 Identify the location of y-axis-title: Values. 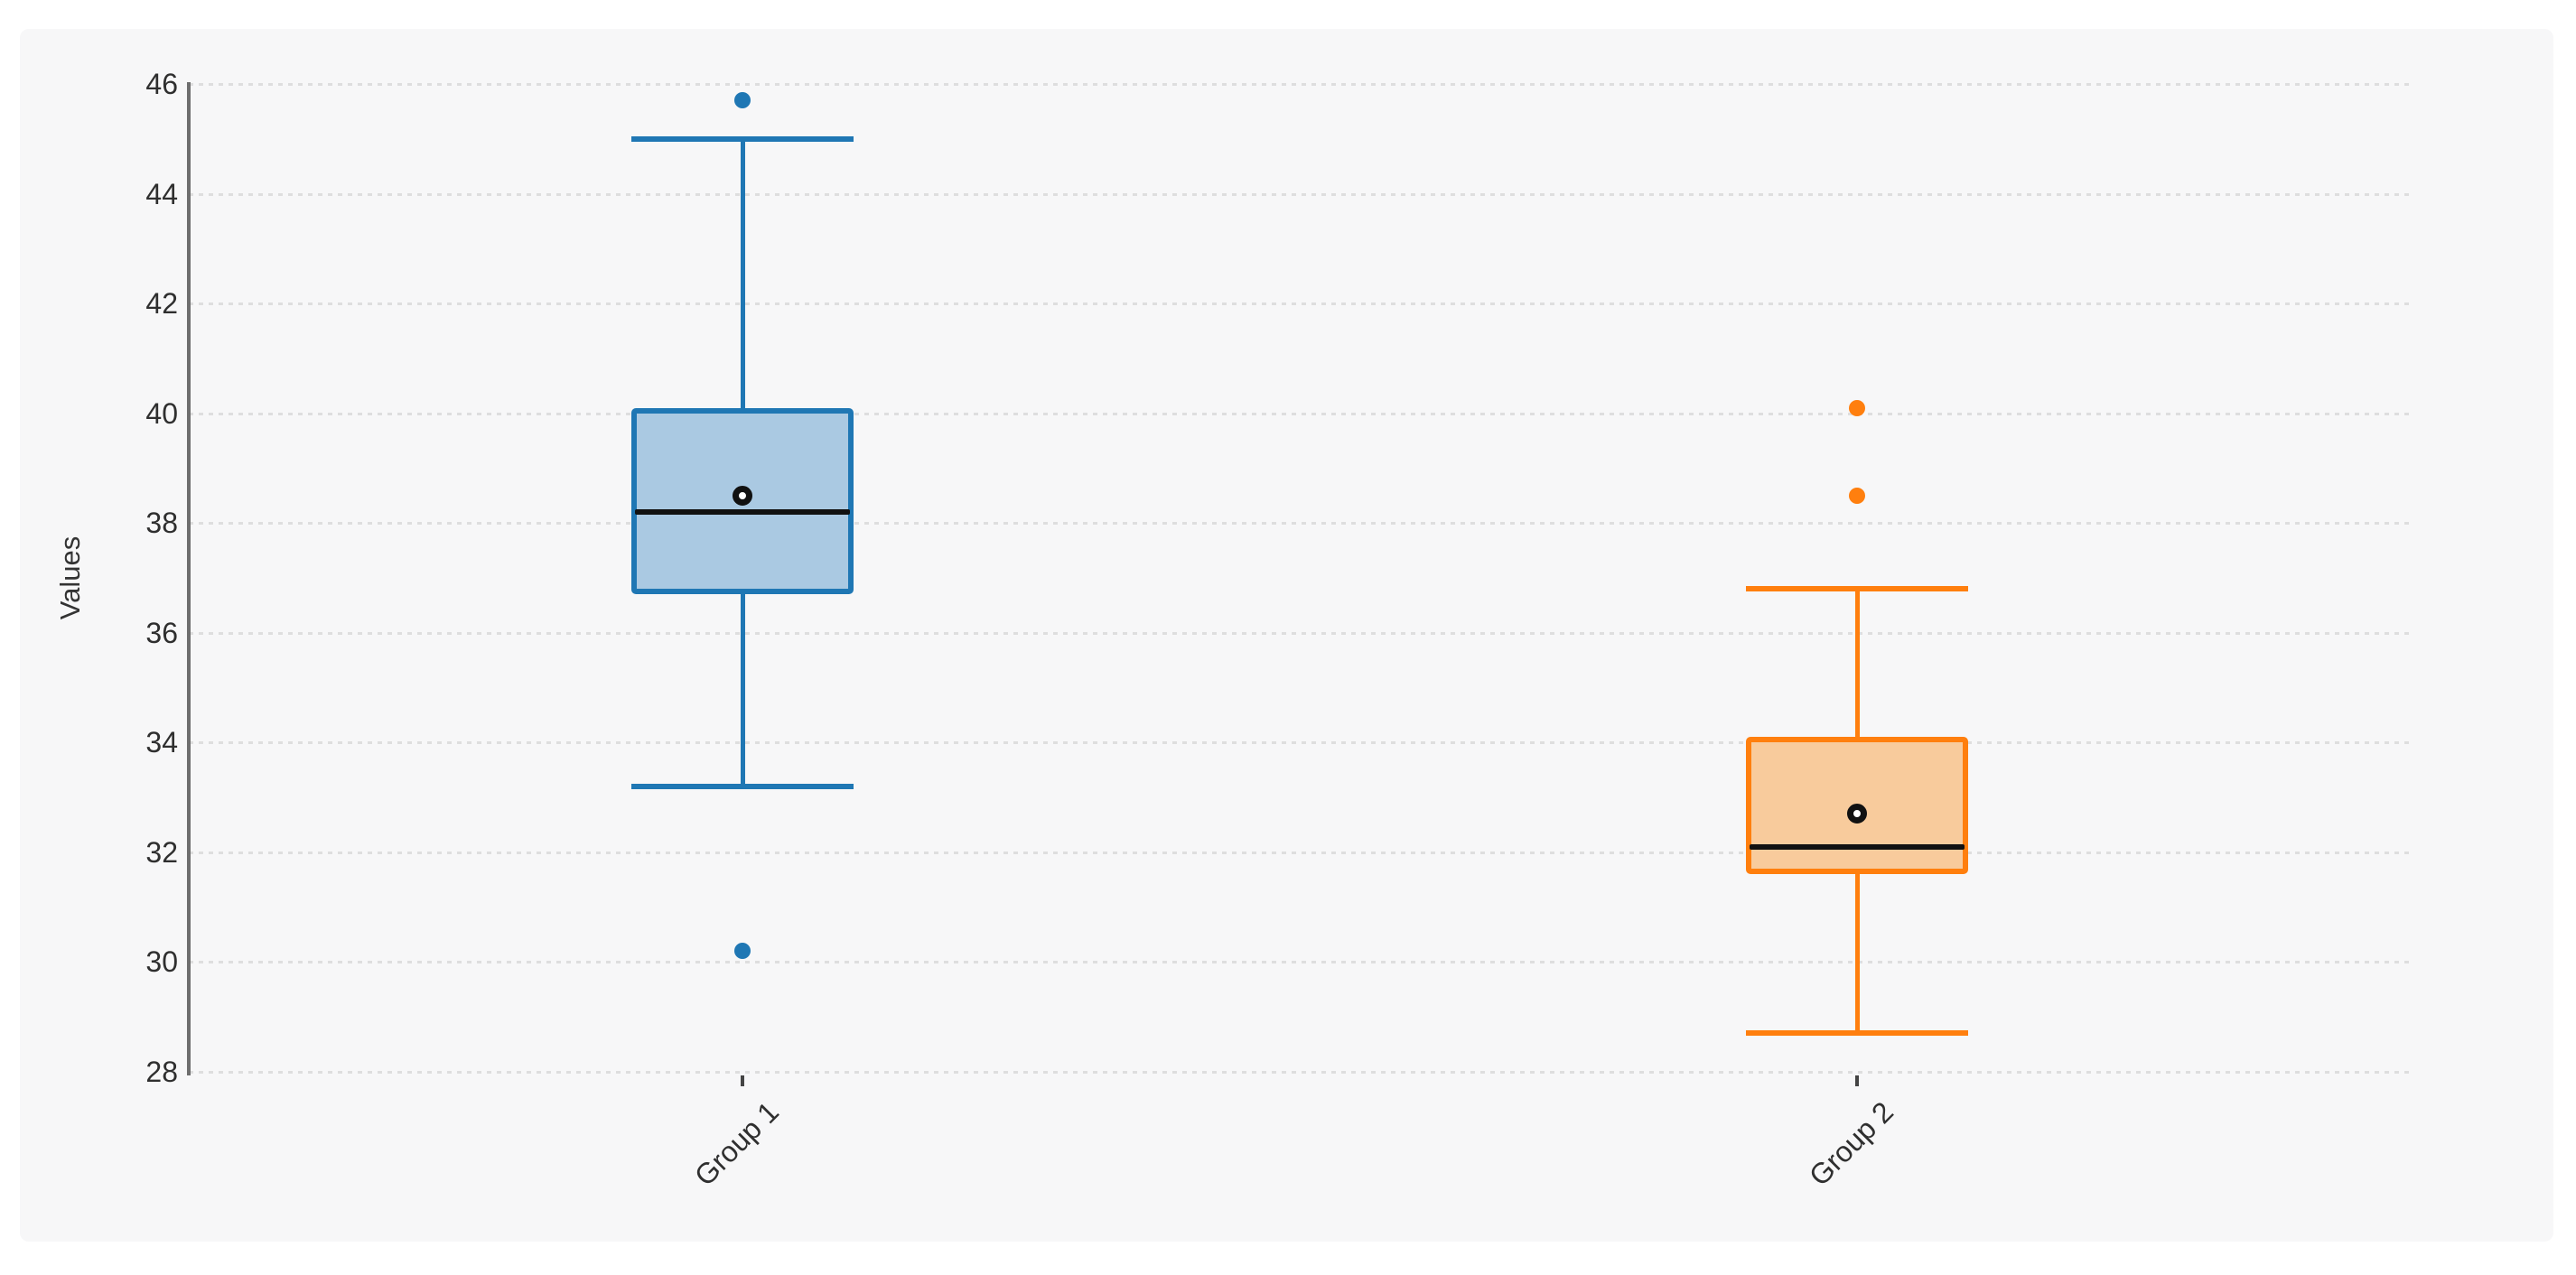
(70, 577).